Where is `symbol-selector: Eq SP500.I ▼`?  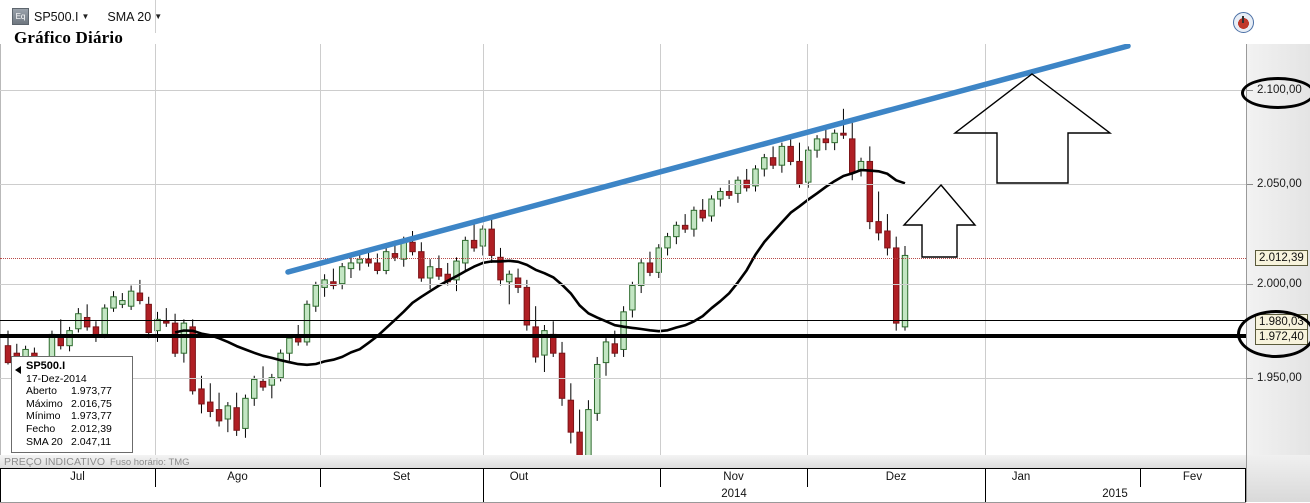
symbol-selector: Eq SP500.I ▼ is located at coordinates (50, 16).